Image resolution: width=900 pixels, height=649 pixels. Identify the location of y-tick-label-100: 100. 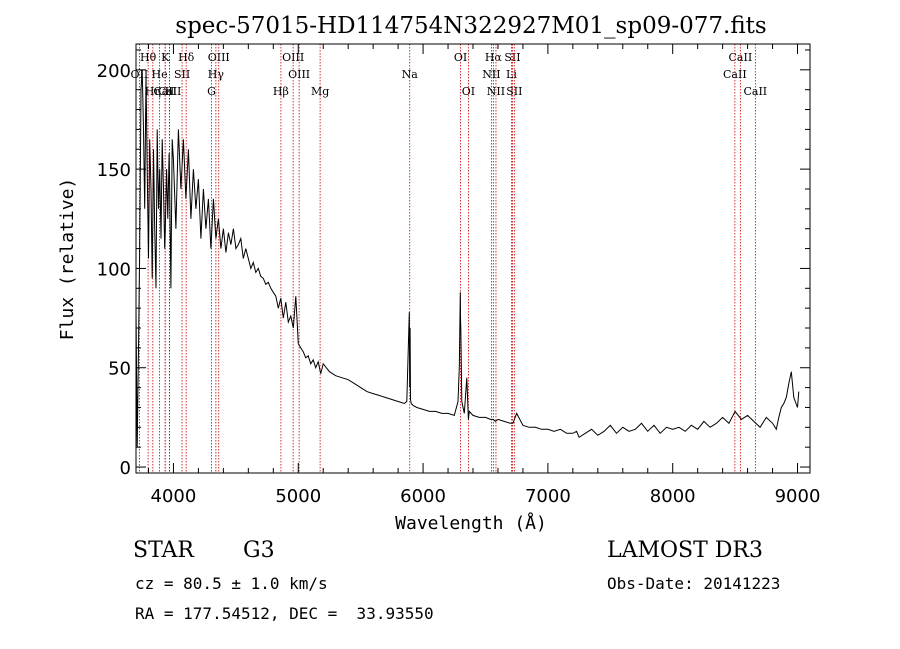
(114, 269).